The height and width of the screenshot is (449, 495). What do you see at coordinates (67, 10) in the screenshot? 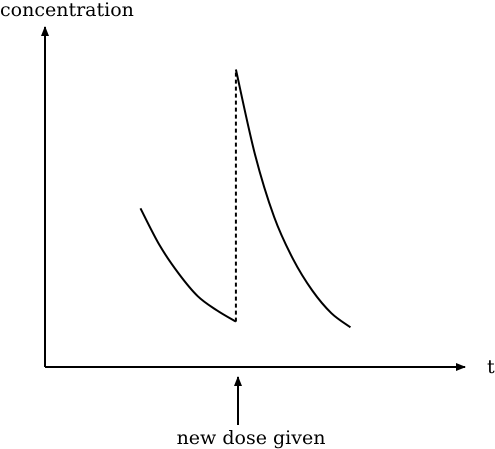
I see `y-axis-label: concentration` at bounding box center [67, 10].